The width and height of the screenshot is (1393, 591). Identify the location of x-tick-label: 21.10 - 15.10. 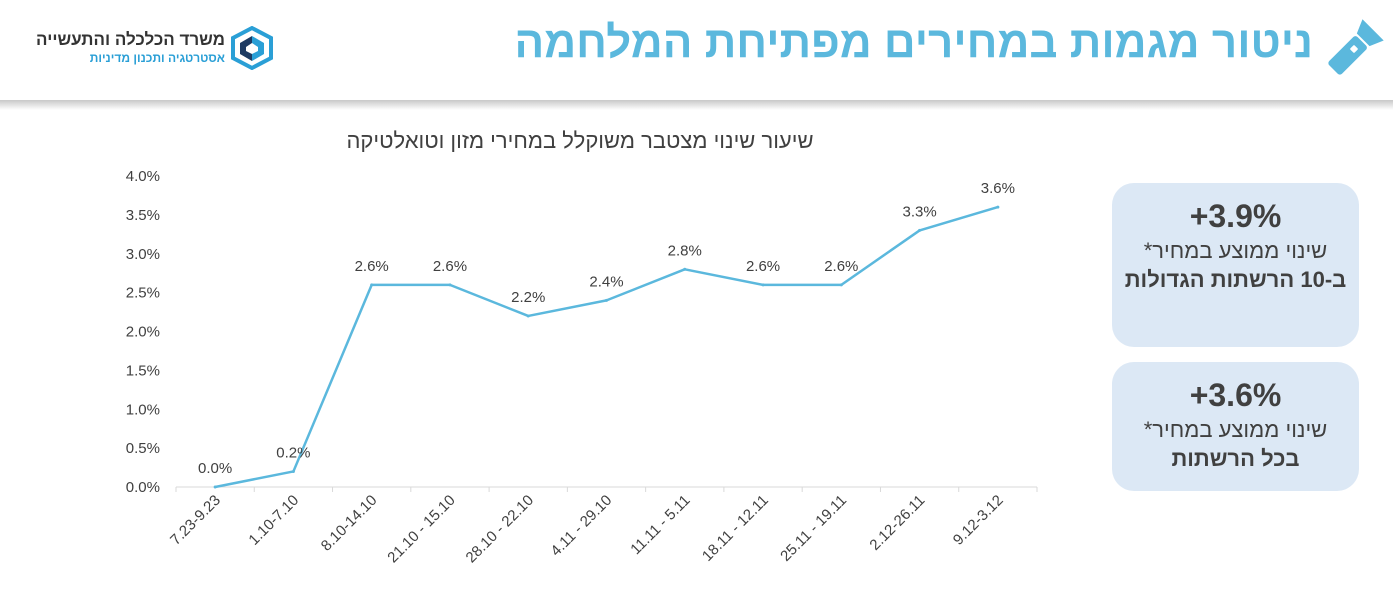
(421, 529).